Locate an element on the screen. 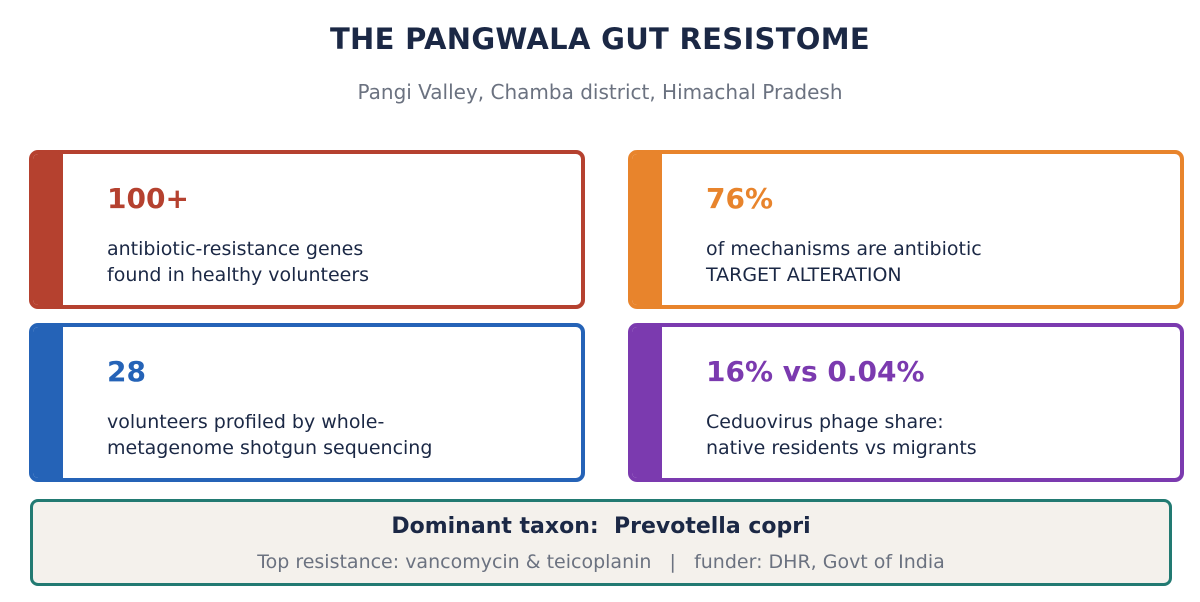 The width and height of the screenshot is (1200, 602). stat-value: 100+ is located at coordinates (148, 198).